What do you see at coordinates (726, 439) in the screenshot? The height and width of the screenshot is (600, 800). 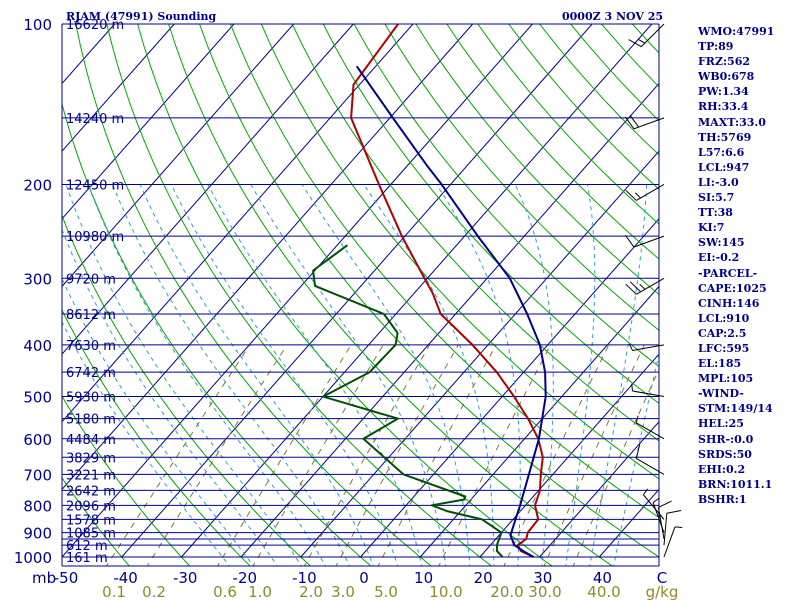 I see `index-item: SHR-:0.0` at bounding box center [726, 439].